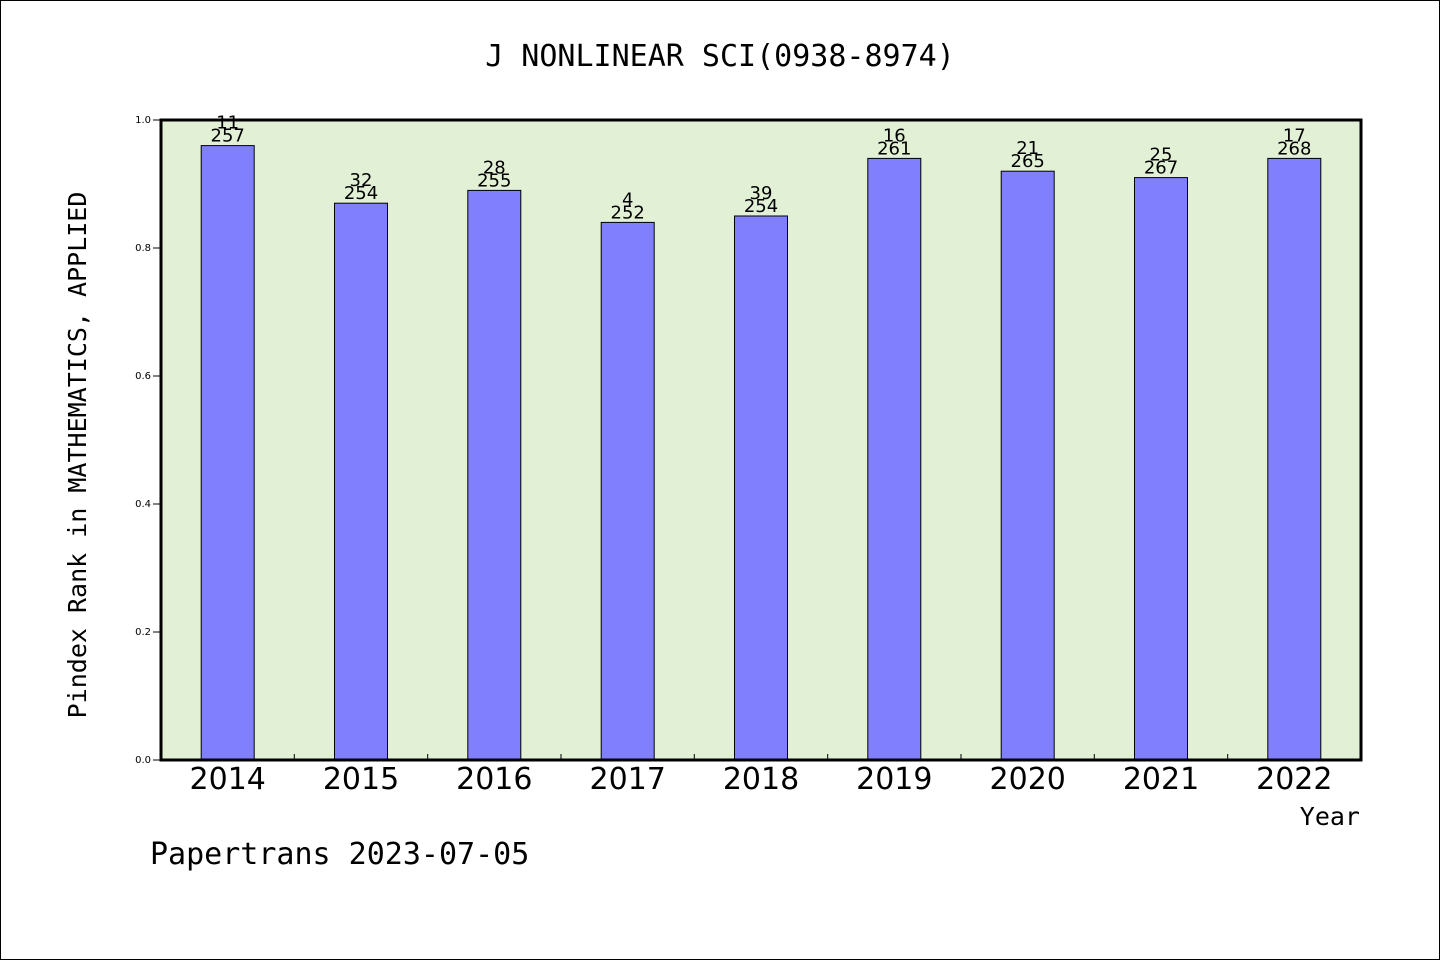 This screenshot has height=960, width=1440. Describe the element at coordinates (1027, 148) in the screenshot. I see `bar-label-rank: 21` at that location.